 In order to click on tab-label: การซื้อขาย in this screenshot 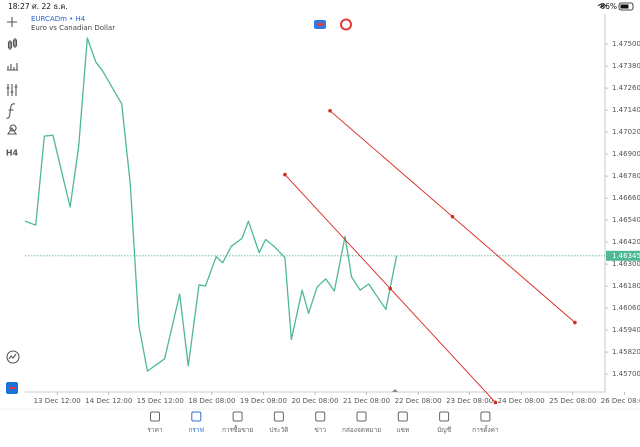, I will do `click(237, 429)`.